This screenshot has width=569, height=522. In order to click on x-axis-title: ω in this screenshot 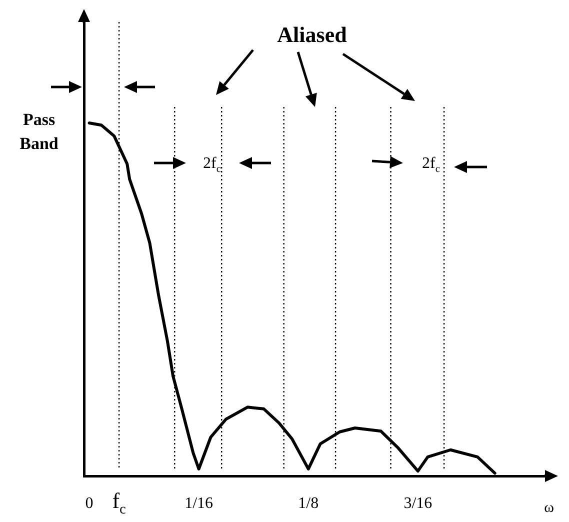, I will do `click(549, 508)`.